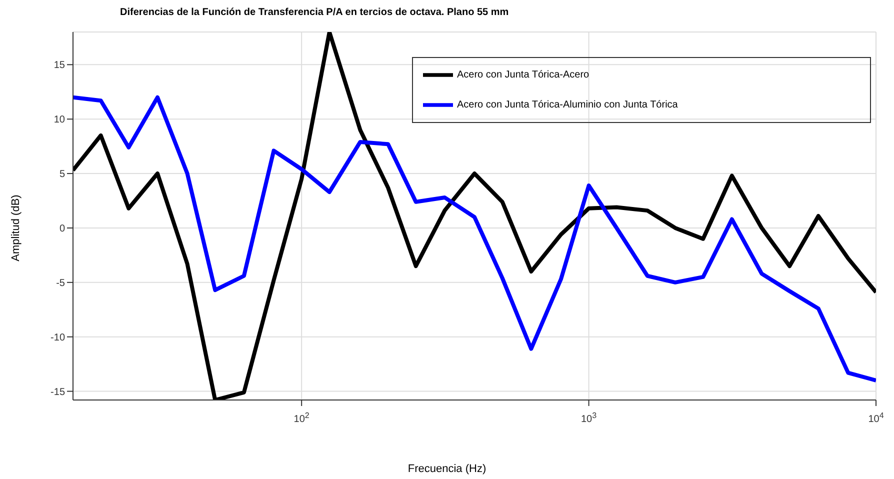 The height and width of the screenshot is (479, 894). Describe the element at coordinates (58, 392) in the screenshot. I see `y-tick-label: -15` at that location.